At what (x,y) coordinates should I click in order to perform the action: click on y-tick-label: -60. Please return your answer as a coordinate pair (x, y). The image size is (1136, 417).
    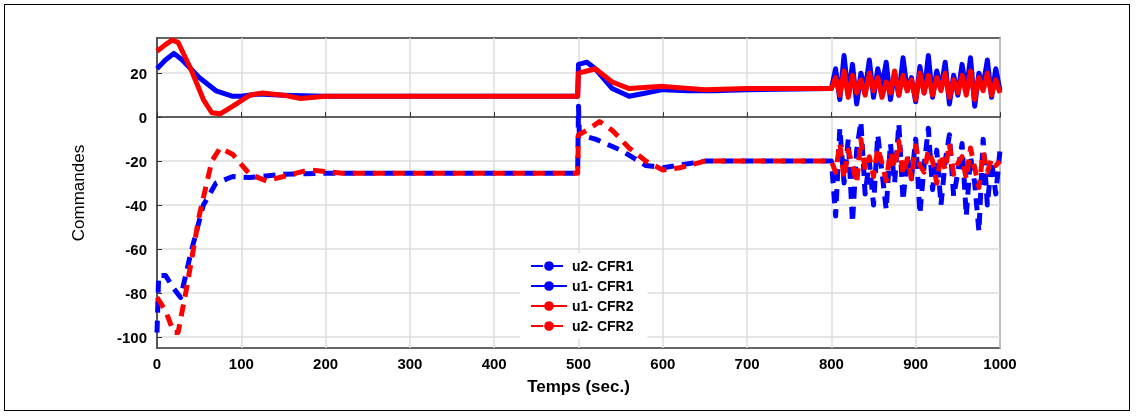
    Looking at the image, I should click on (136, 249).